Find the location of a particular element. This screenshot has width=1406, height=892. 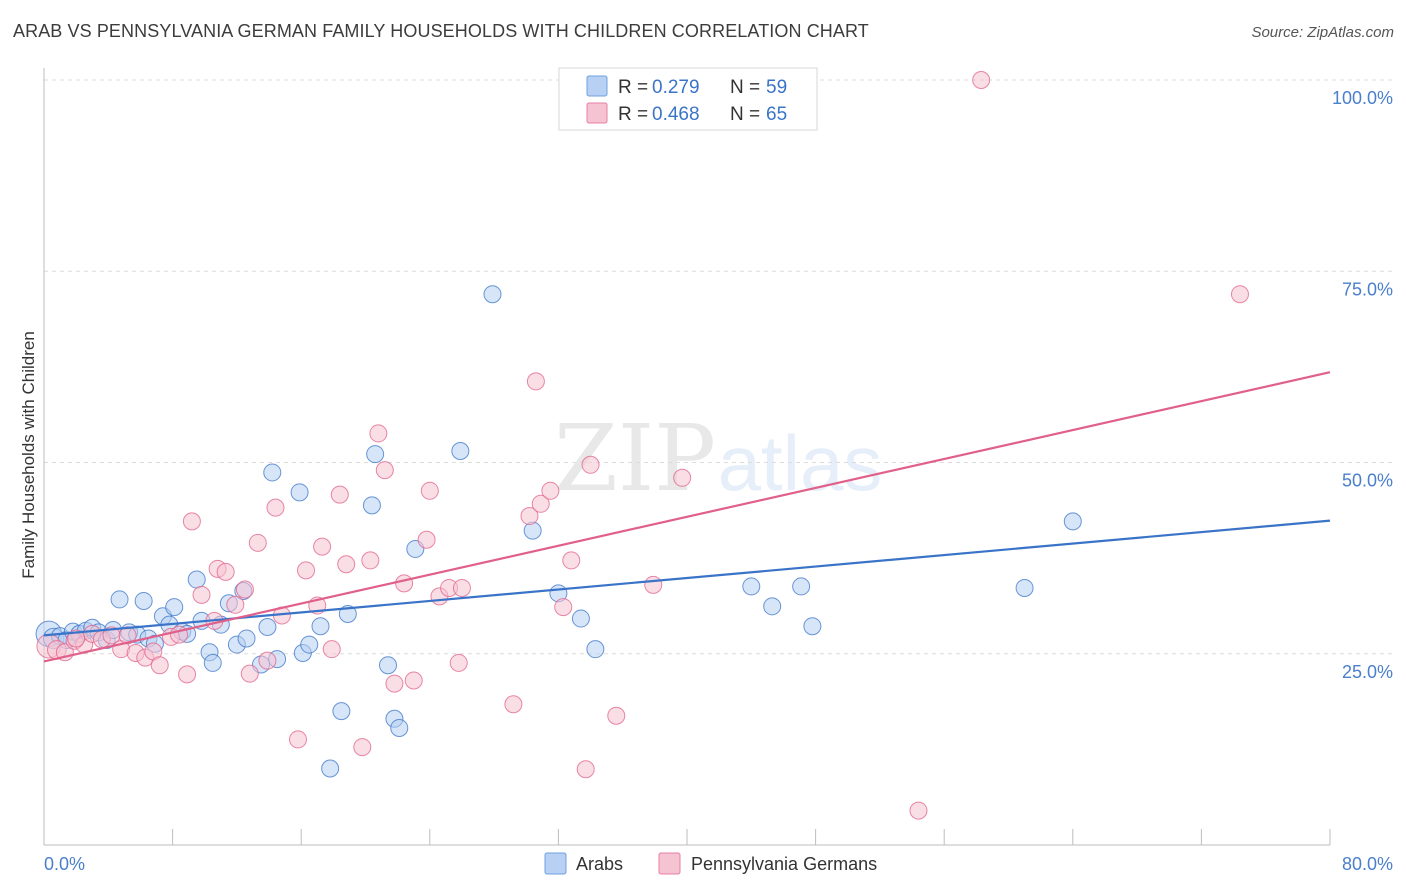

r-label-arabs: R = is located at coordinates (633, 87).